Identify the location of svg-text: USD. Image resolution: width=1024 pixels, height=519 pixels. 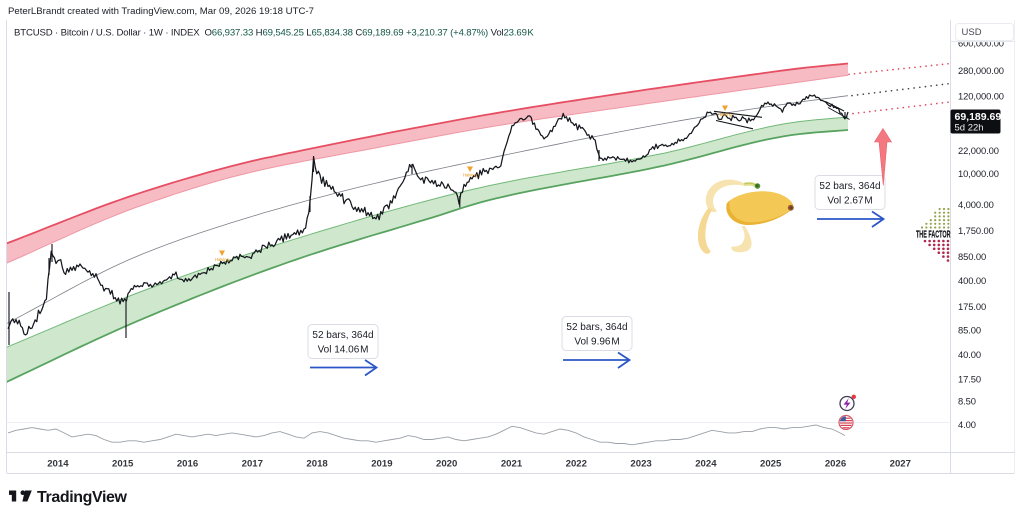
(972, 32).